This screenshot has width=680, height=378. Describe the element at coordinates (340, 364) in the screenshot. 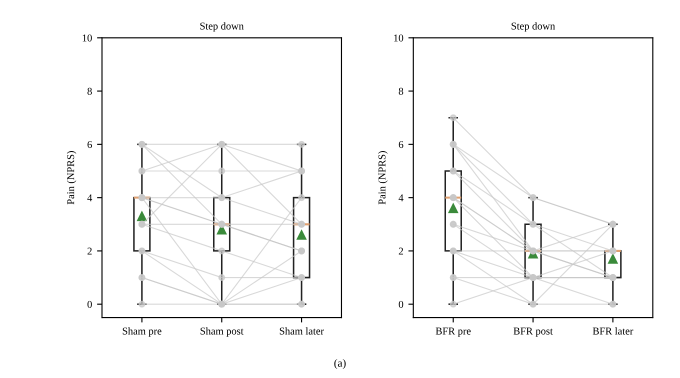

I see `text: (a)` at that location.